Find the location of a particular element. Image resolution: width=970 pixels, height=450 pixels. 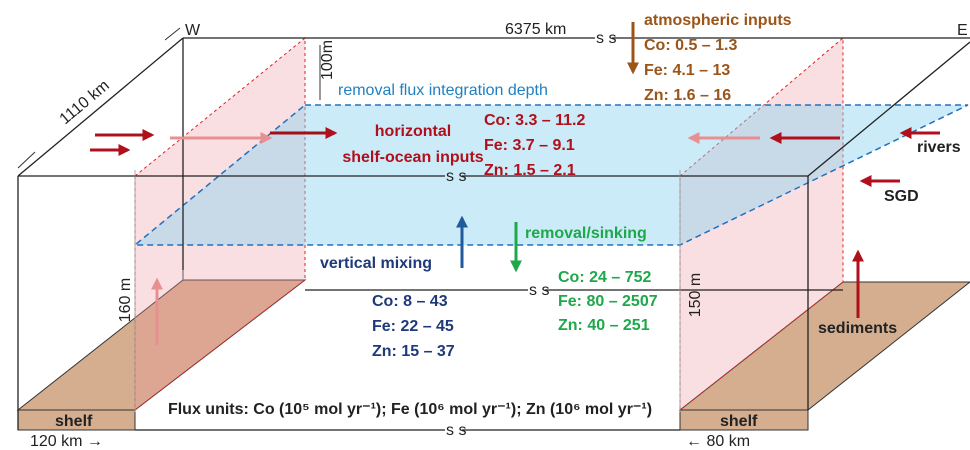

mix-zn: Zn: 15 – 37 is located at coordinates (413, 351).